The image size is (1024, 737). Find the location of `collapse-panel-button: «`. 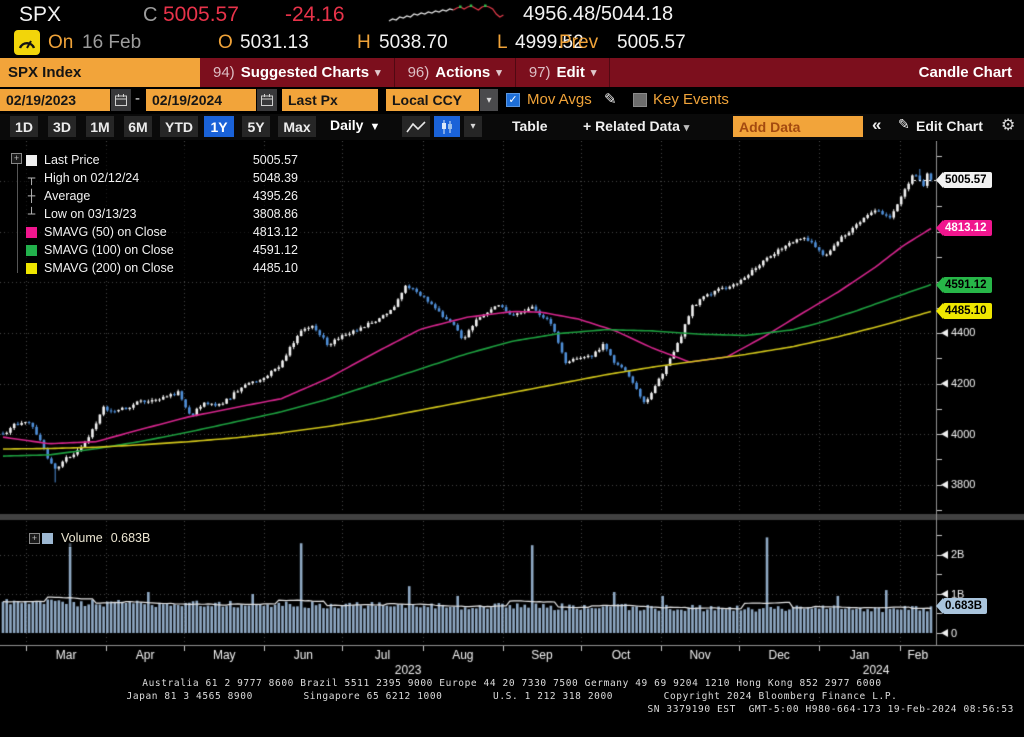

collapse-panel-button: « is located at coordinates (877, 124).